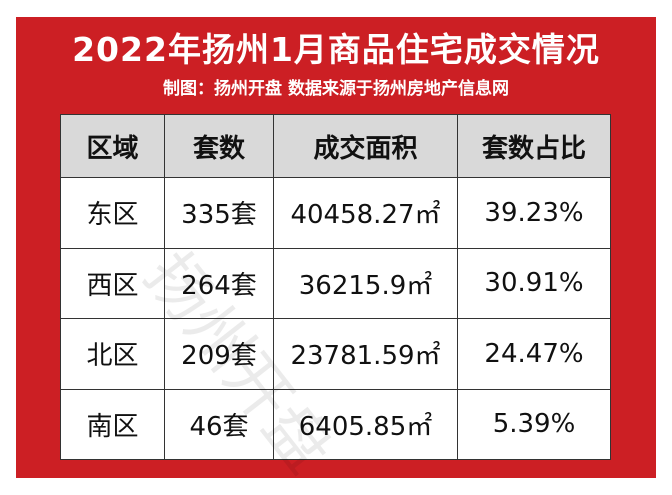 The width and height of the screenshot is (672, 495). What do you see at coordinates (336, 49) in the screenshot?
I see `page-title: 2022年扬州1月商品住宅成交情况` at bounding box center [336, 49].